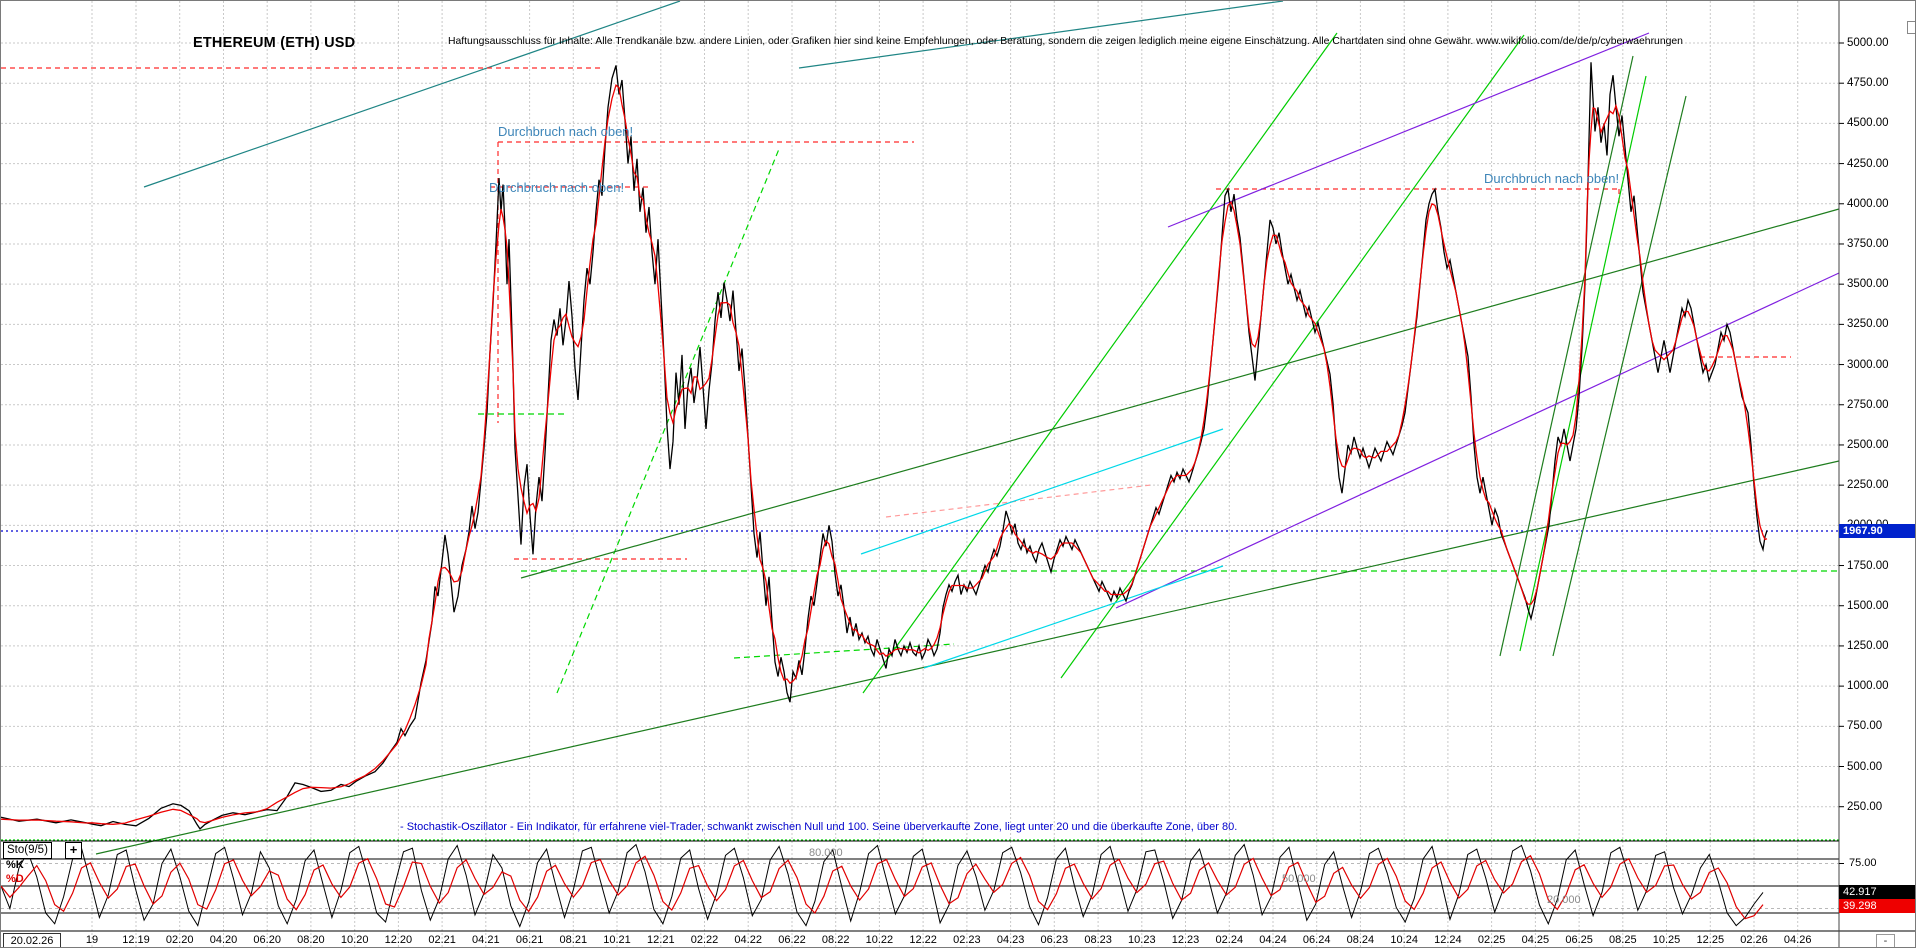  What do you see at coordinates (566, 131) in the screenshot?
I see `breakout-annotation-left-upper: Durchbruch nach oben!` at bounding box center [566, 131].